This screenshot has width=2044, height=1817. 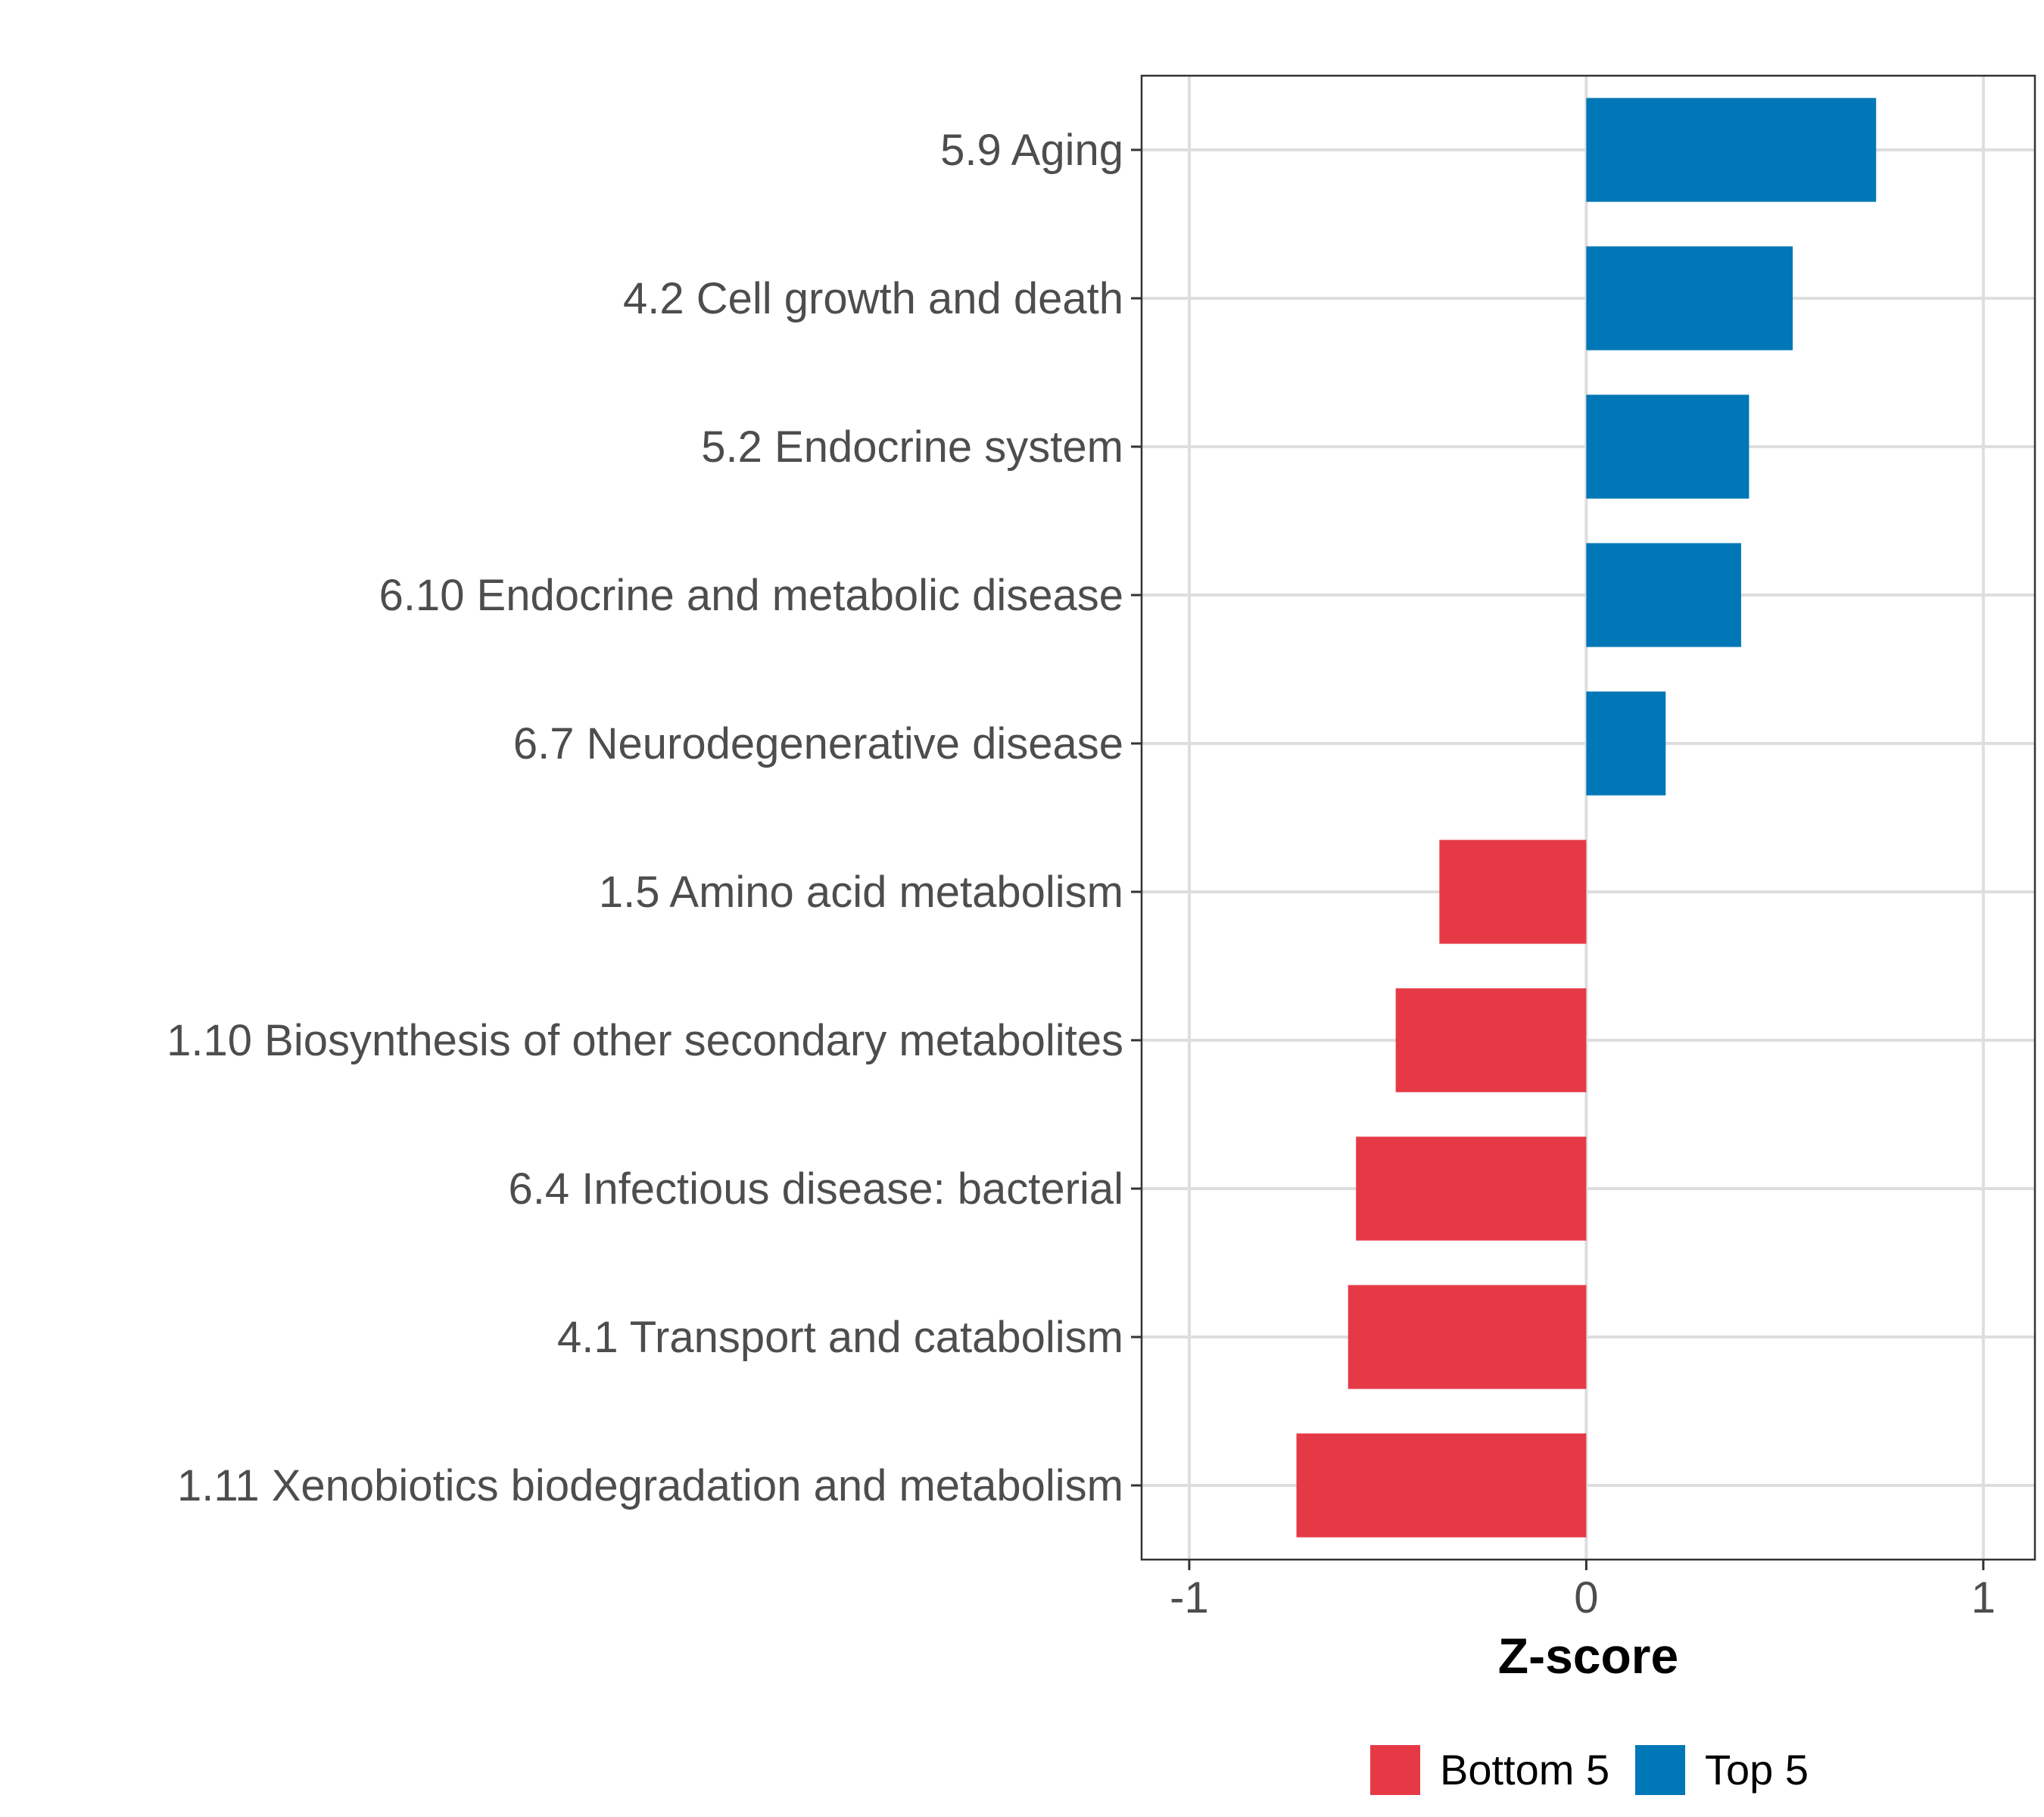 What do you see at coordinates (1588, 1656) in the screenshot?
I see `x-axis-title: Z-score` at bounding box center [1588, 1656].